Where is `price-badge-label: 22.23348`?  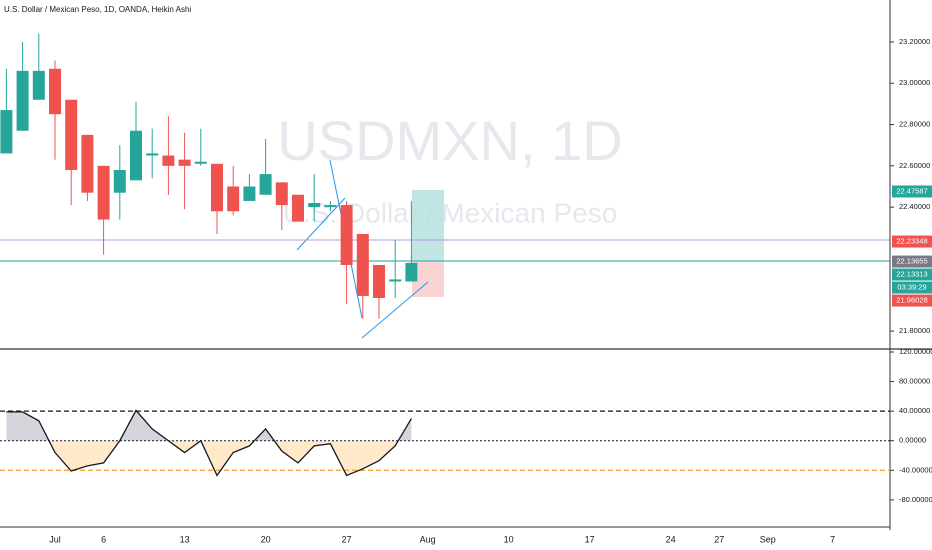 price-badge-label: 22.23348 is located at coordinates (911, 241).